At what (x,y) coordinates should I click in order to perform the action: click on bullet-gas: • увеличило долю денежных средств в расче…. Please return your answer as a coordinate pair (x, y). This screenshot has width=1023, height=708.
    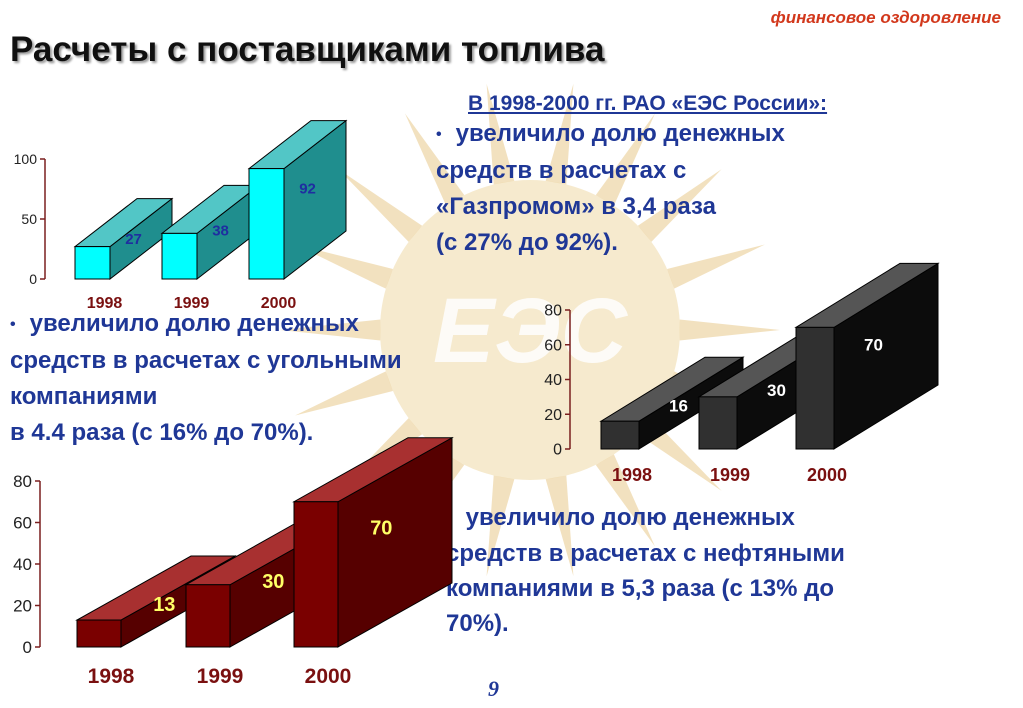
    Looking at the image, I should click on (610, 188).